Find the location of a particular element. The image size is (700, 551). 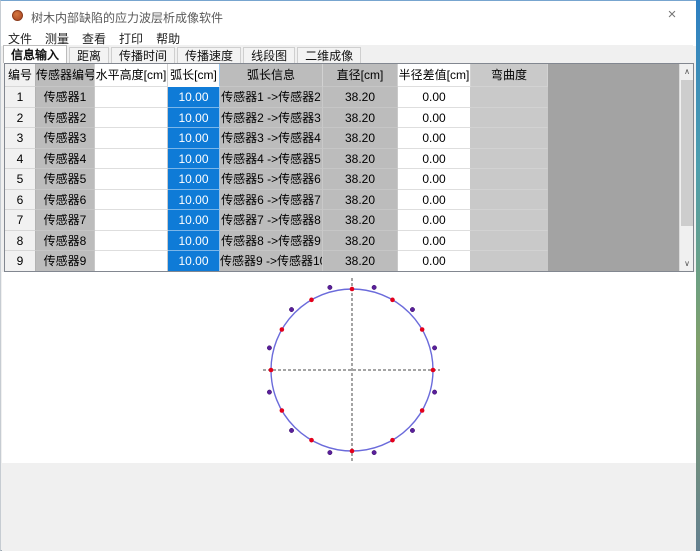

tab-line-graph: 线段图 is located at coordinates (269, 55).